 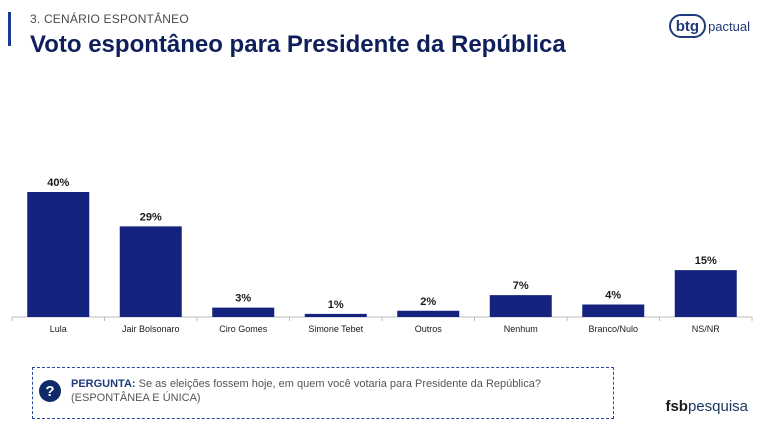 What do you see at coordinates (58, 254) in the screenshot?
I see `bar-lula` at bounding box center [58, 254].